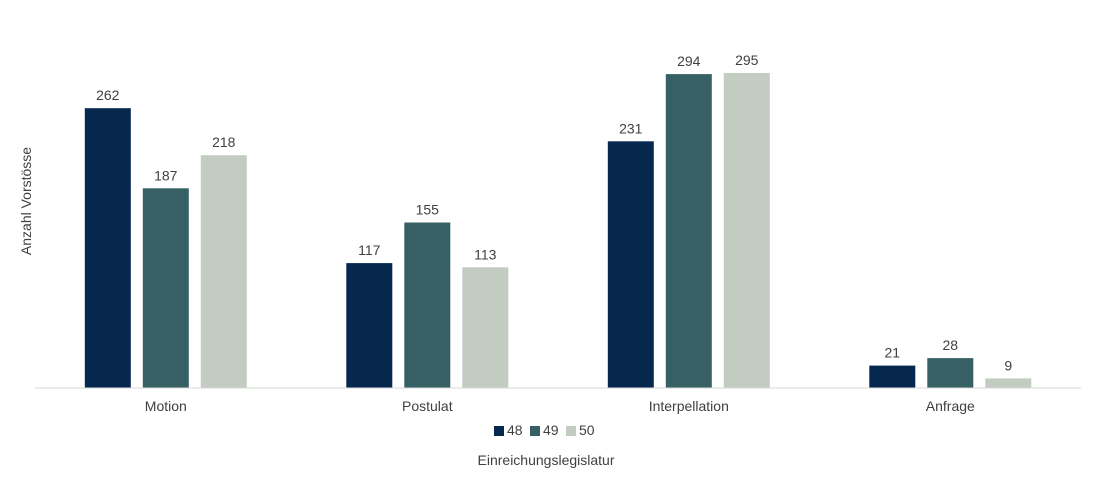  What do you see at coordinates (747, 60) in the screenshot?
I see `data-label-interpellation-50: 295` at bounding box center [747, 60].